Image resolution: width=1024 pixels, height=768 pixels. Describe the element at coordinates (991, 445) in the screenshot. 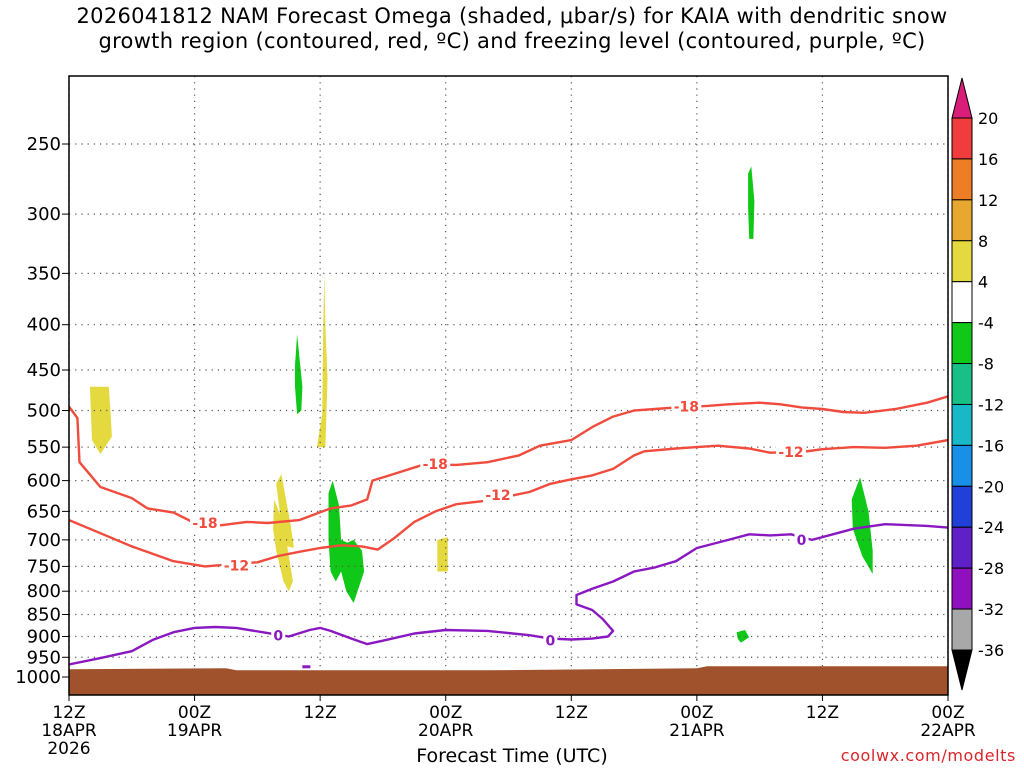

I see `colorbar-label-8: -16` at that location.